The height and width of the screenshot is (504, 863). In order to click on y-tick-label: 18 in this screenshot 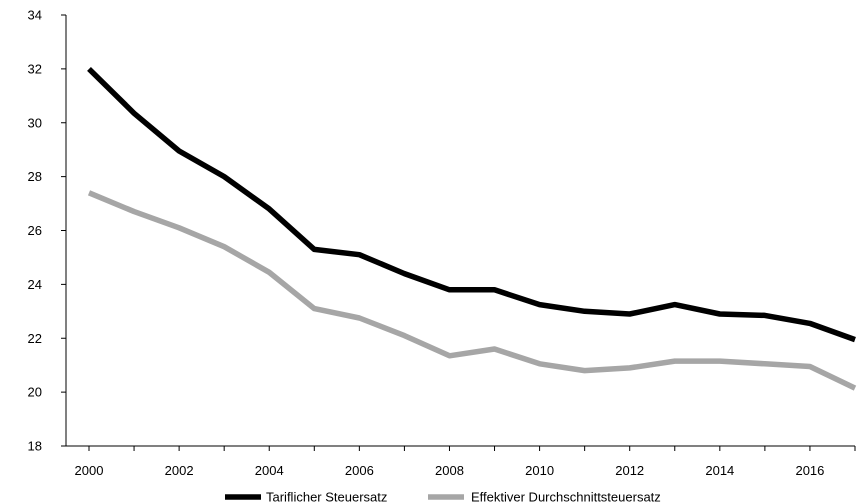, I will do `click(35, 446)`.